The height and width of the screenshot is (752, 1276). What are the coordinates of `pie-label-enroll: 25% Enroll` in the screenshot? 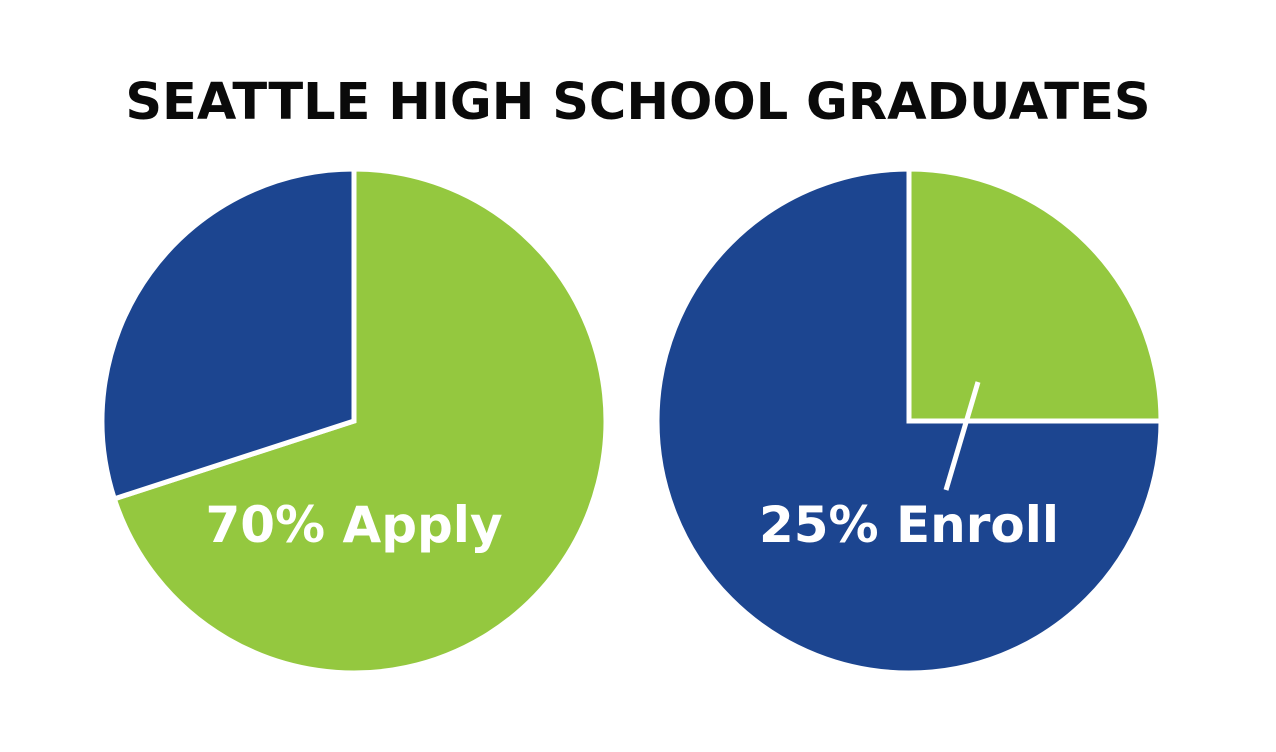 It's located at (909, 525).